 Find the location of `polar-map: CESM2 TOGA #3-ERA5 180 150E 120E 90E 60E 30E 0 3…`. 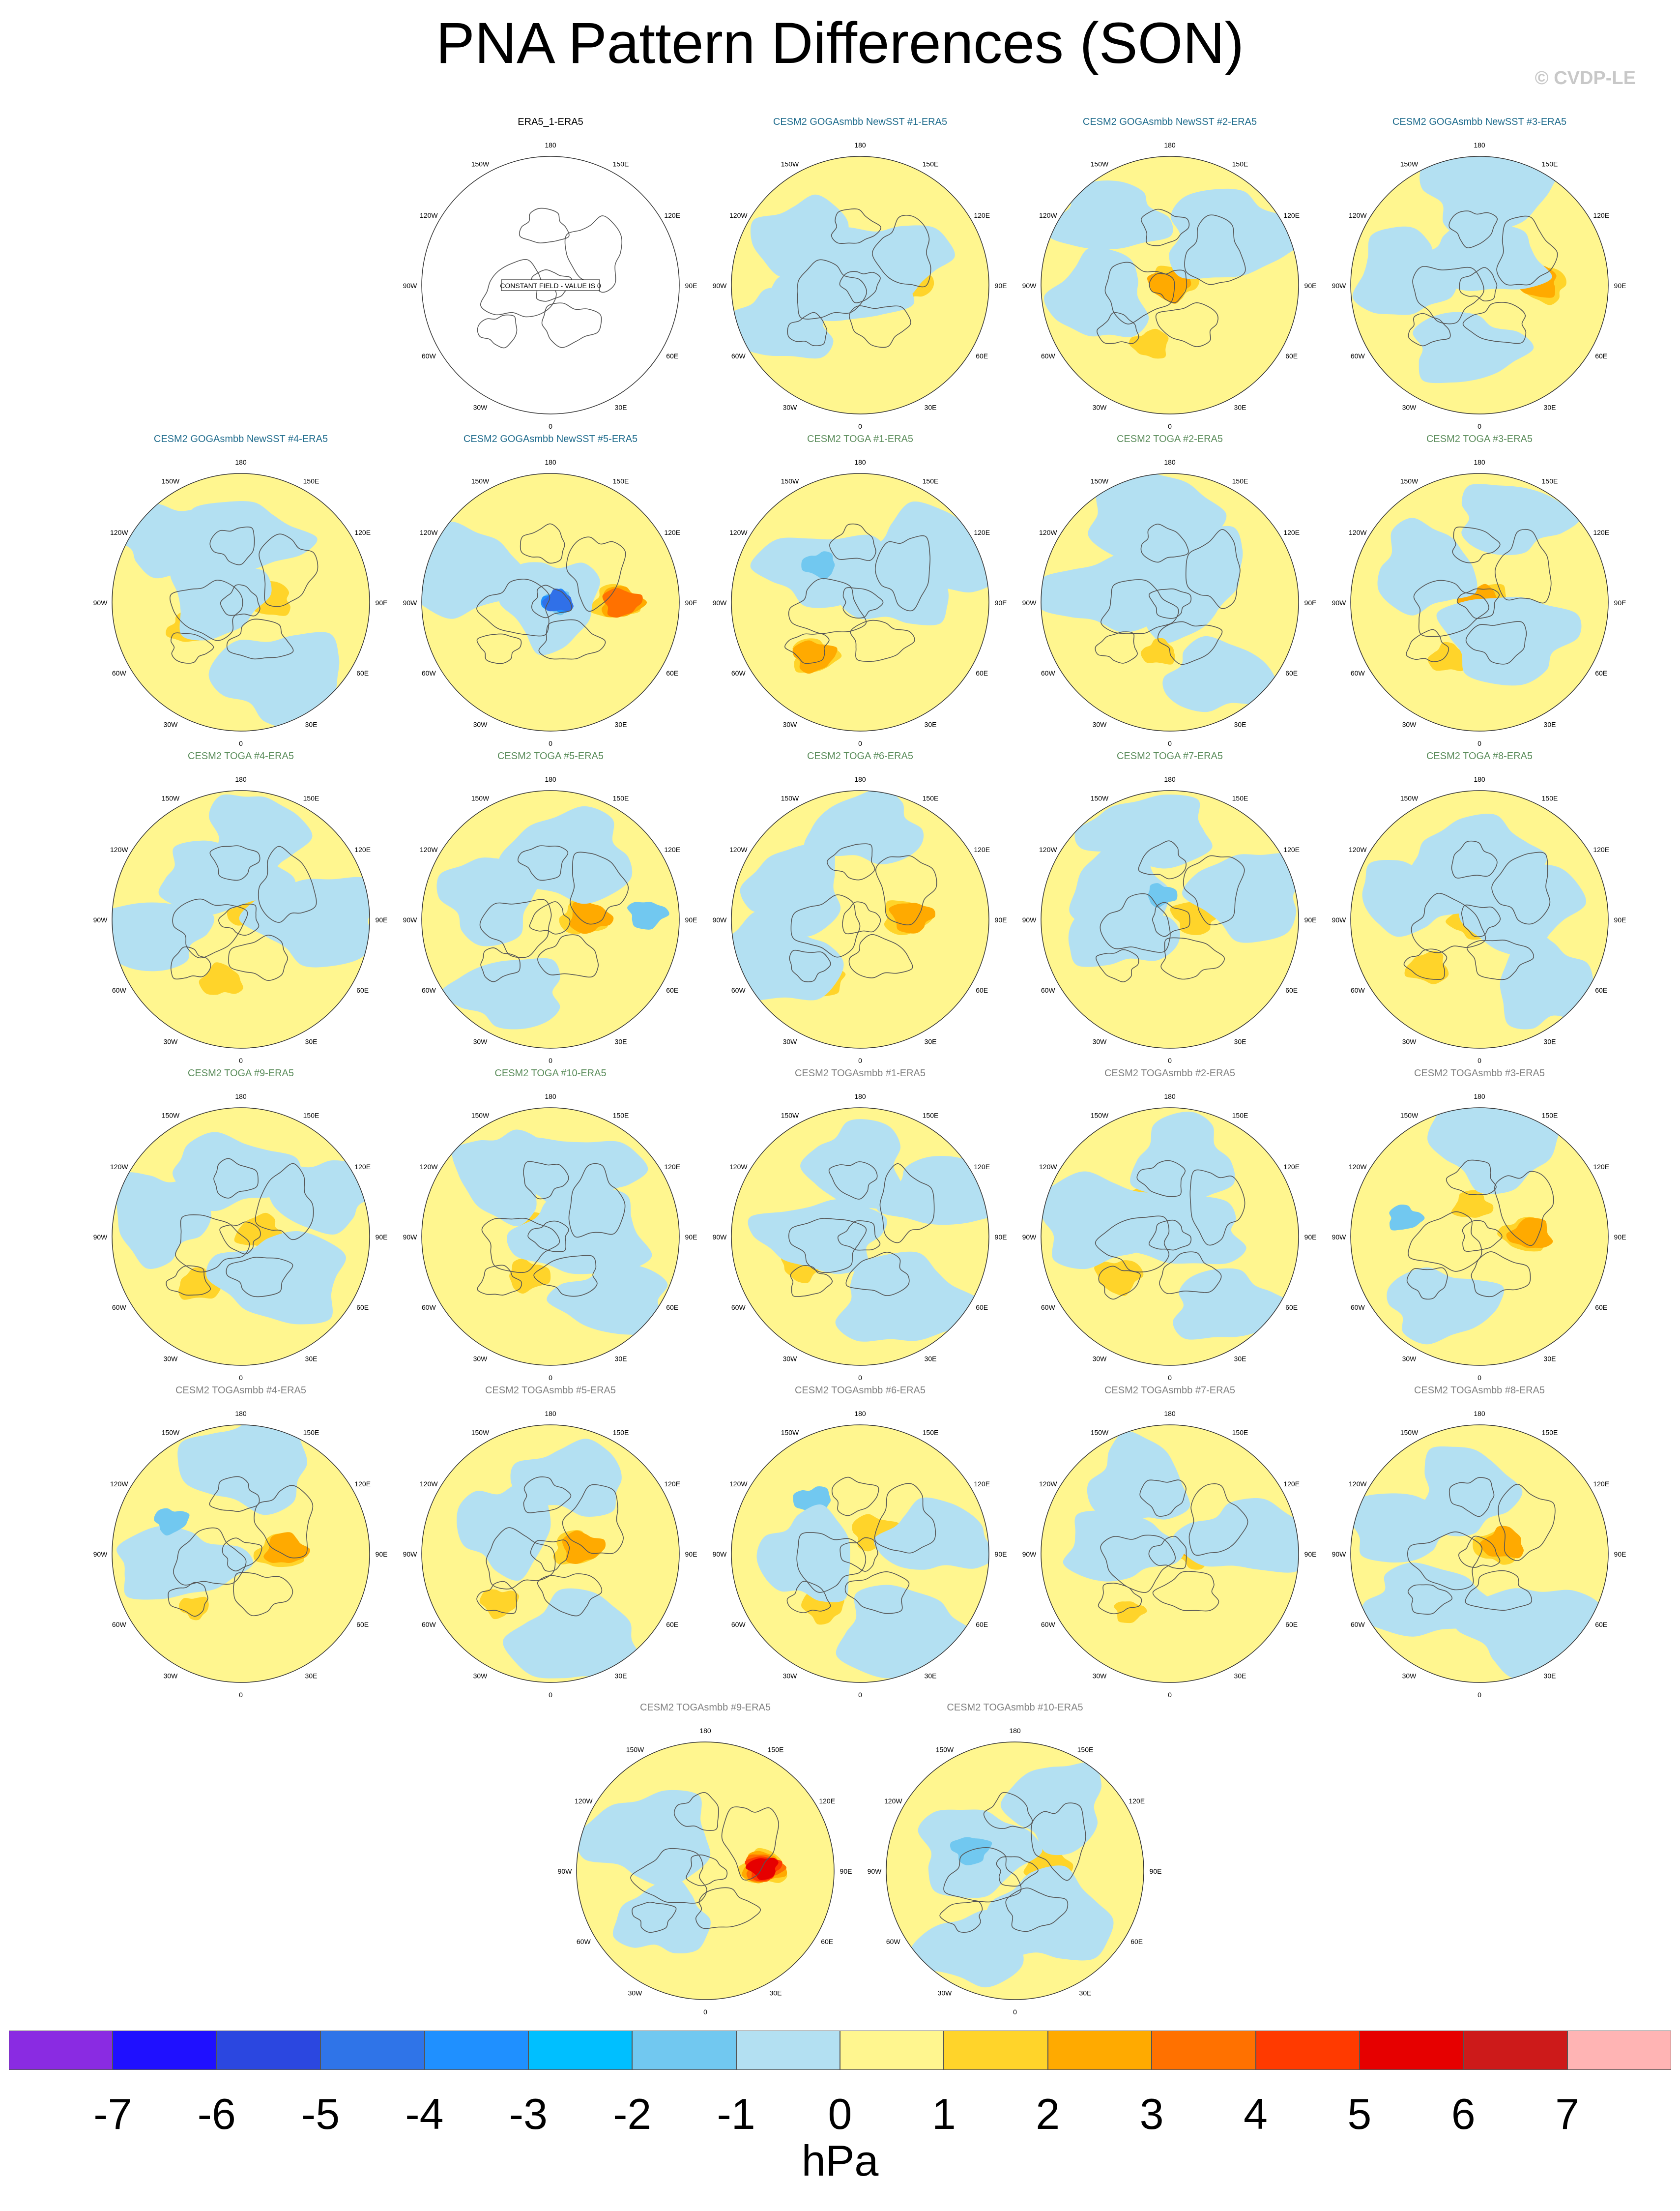

polar-map: CESM2 TOGA #3-ERA5 180 150E 120E 90E 60E 30E 0 3… is located at coordinates (1479, 590).